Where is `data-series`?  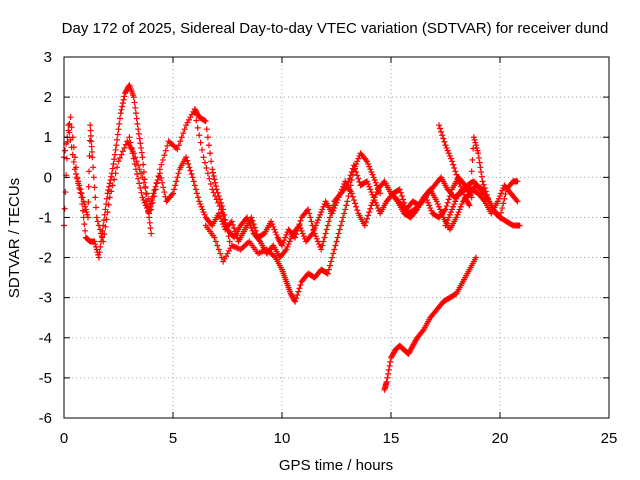 data-series is located at coordinates (430, 323).